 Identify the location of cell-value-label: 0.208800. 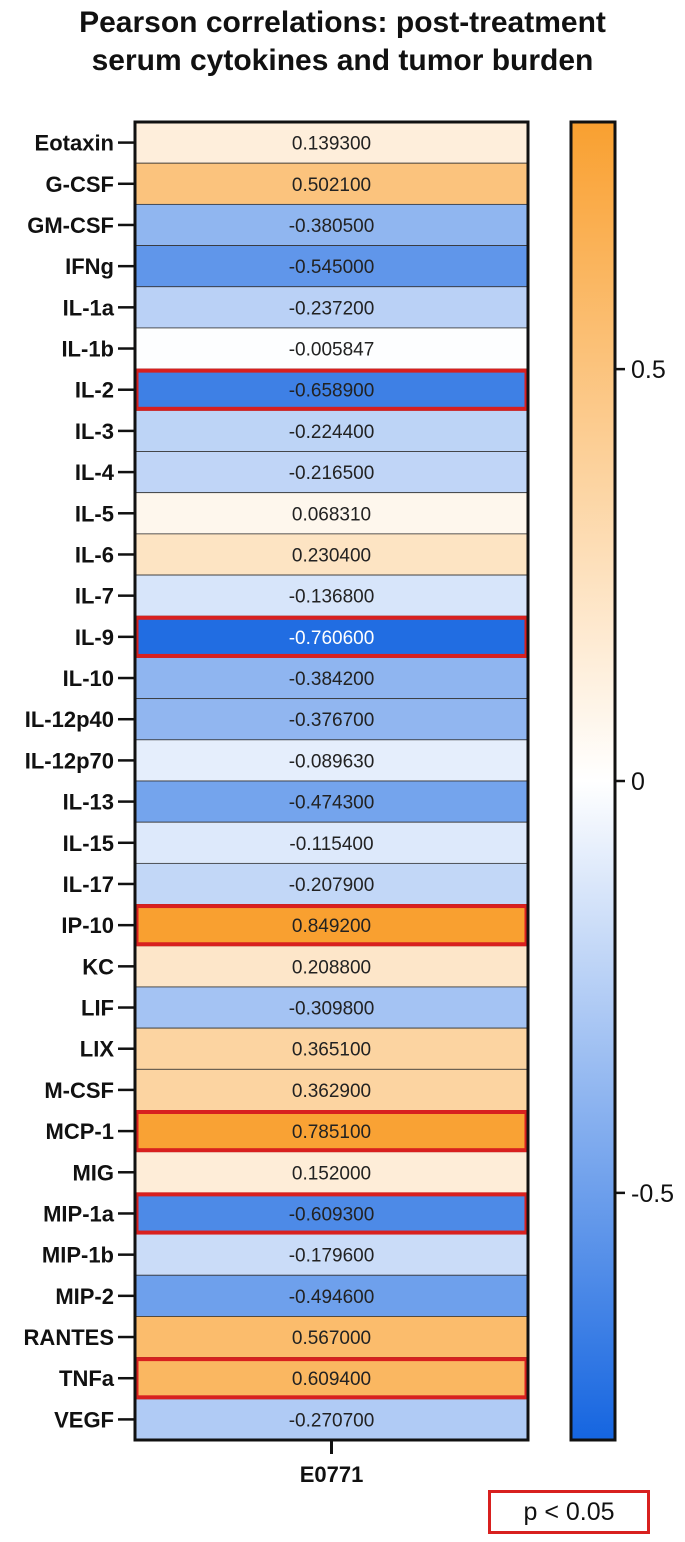
(331, 967).